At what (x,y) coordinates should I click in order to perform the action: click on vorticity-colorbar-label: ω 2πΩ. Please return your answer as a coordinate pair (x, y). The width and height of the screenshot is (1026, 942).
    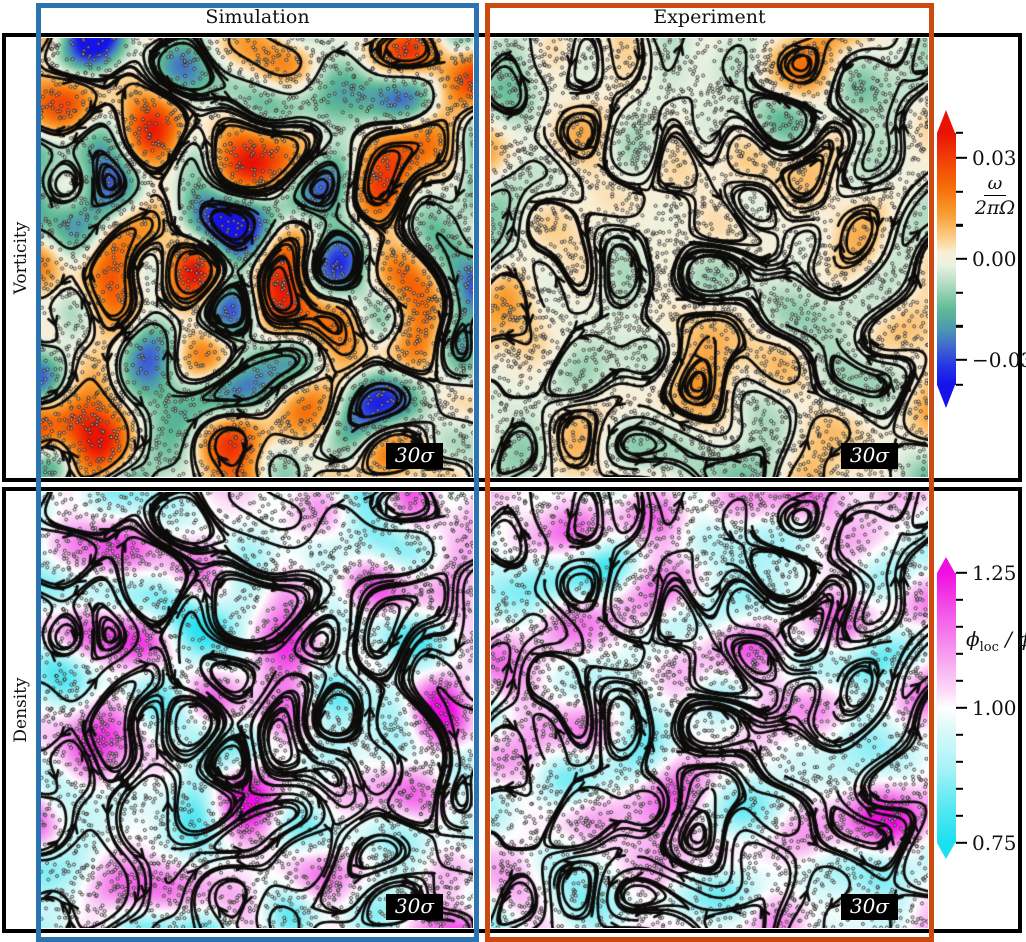
    Looking at the image, I should click on (995, 196).